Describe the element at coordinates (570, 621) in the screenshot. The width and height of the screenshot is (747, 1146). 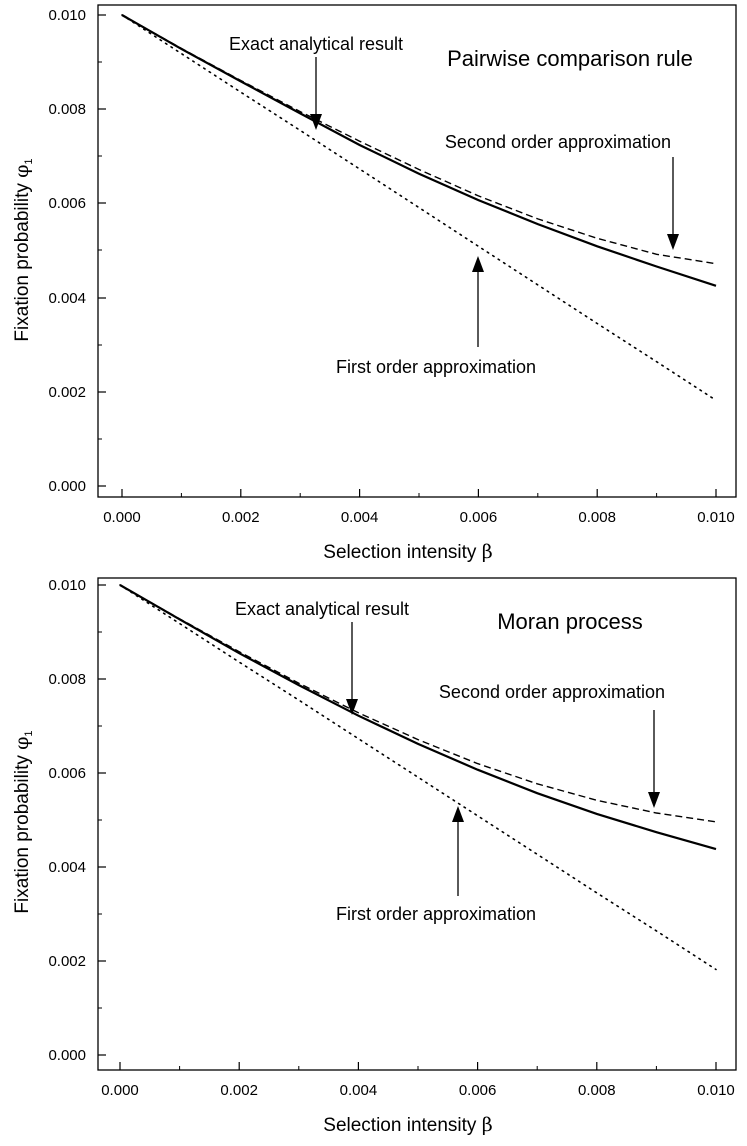
I see `chart-title: Moran process` at that location.